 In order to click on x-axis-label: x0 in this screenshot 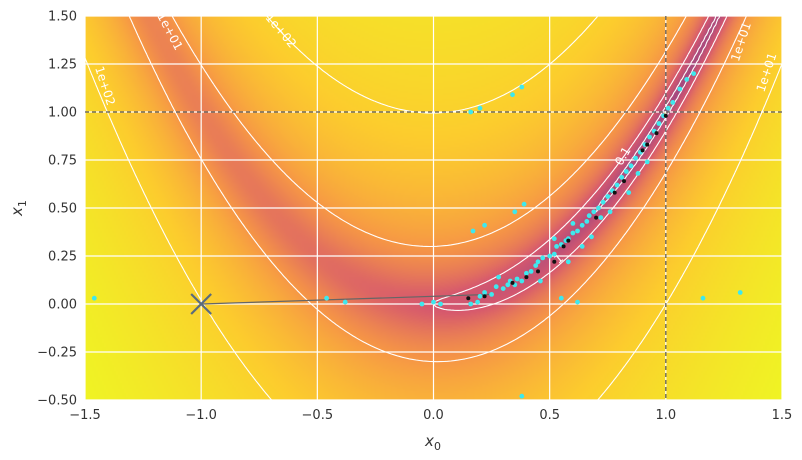, I will do `click(432, 442)`.